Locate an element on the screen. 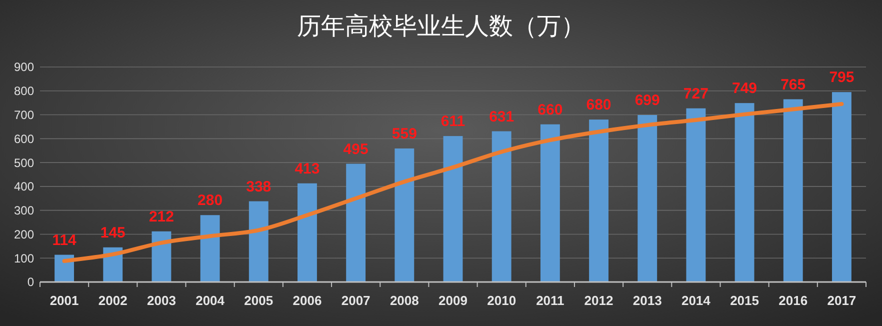 The height and width of the screenshot is (326, 882). x-tick-label: 2012 is located at coordinates (599, 300).